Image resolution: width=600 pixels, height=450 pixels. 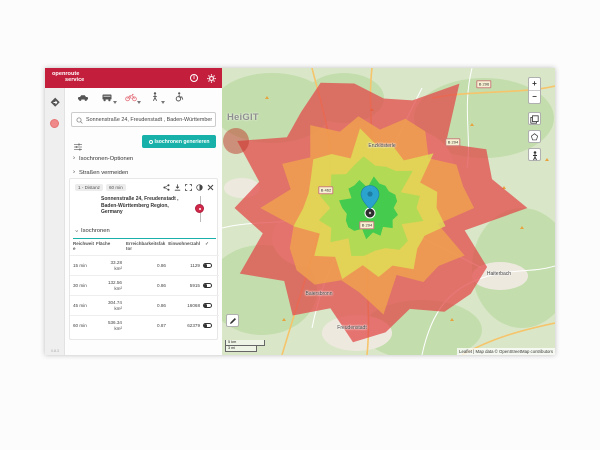 What do you see at coordinates (144, 187) in the screenshot?
I see `card-header: 1 - Distanz 60 min` at bounding box center [144, 187].